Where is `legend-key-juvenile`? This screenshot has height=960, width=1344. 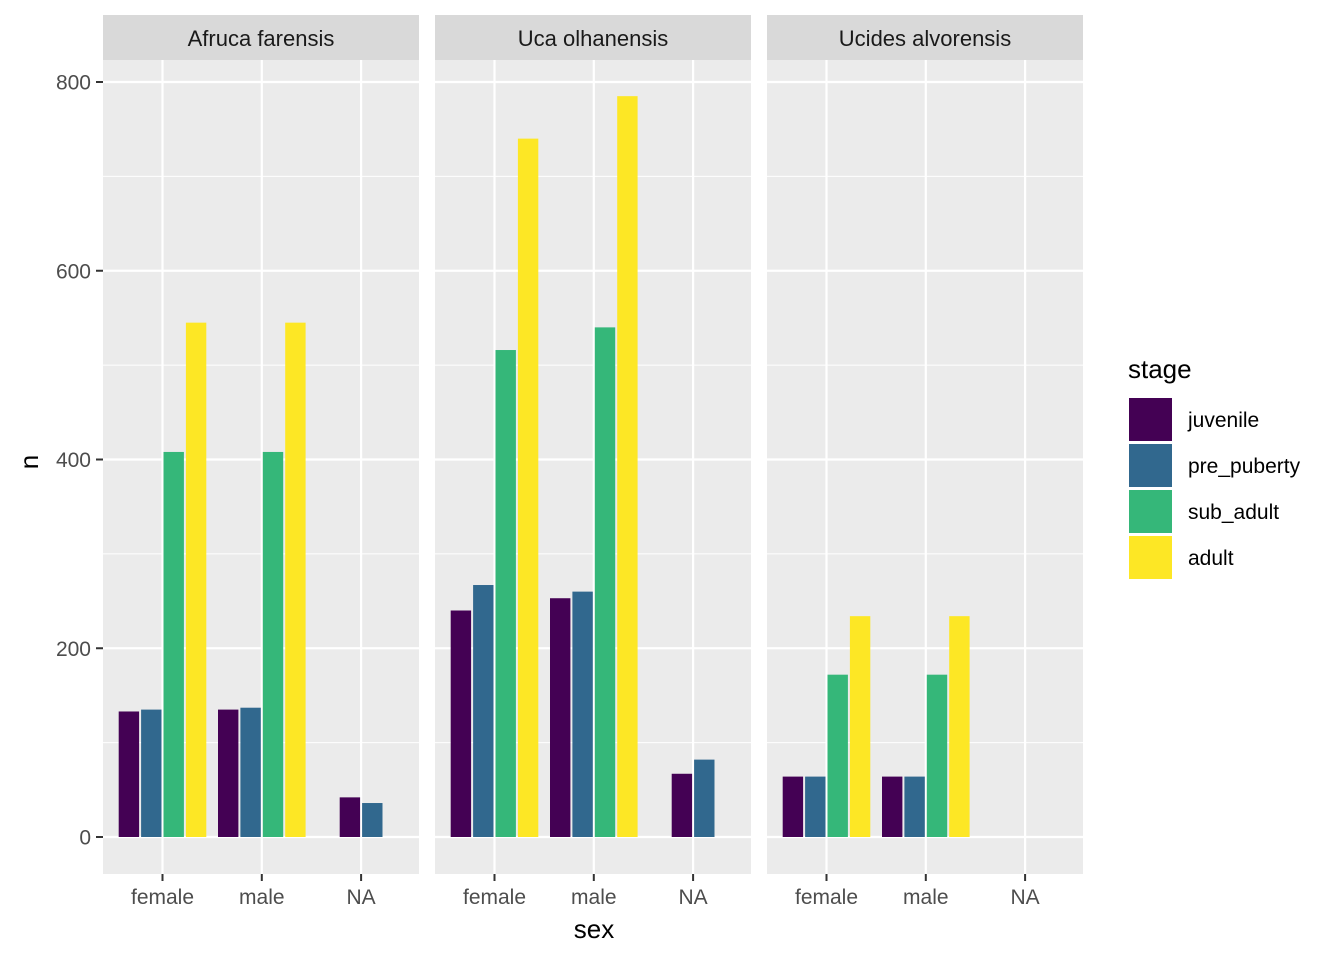
legend-key-juvenile is located at coordinates (1150, 419).